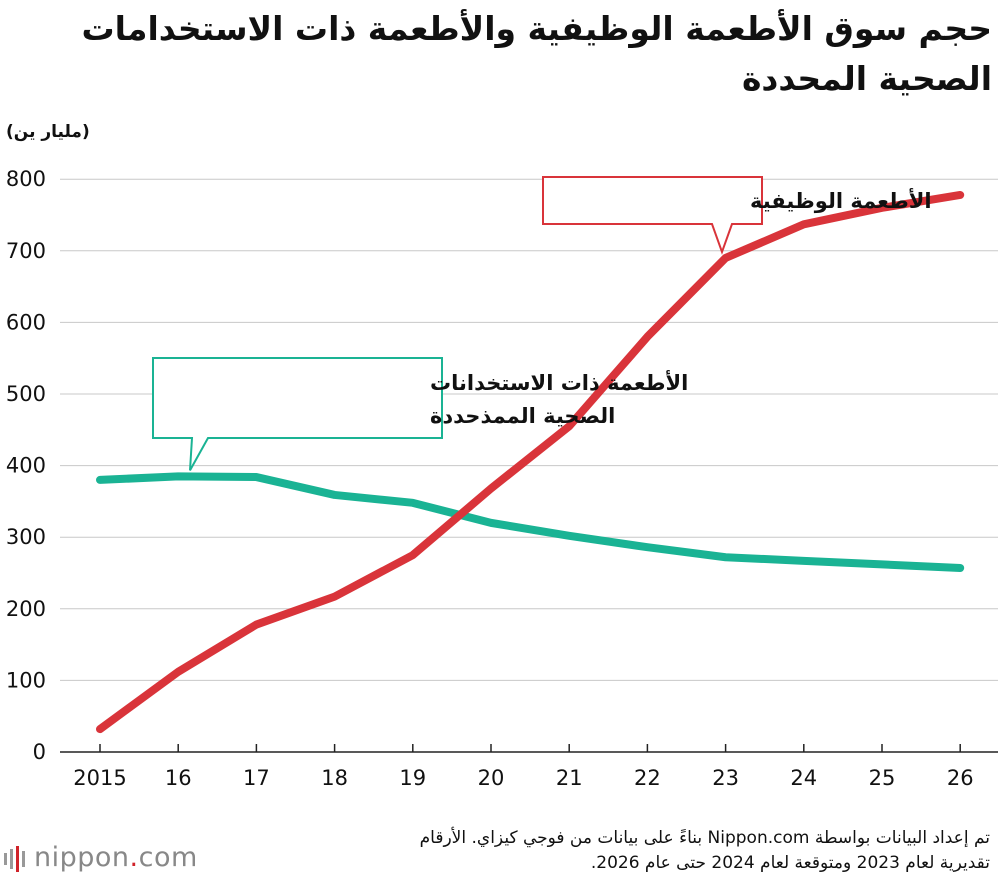 This screenshot has width=1000, height=882. I want to click on y-tick-label: 200, so click(26, 609).